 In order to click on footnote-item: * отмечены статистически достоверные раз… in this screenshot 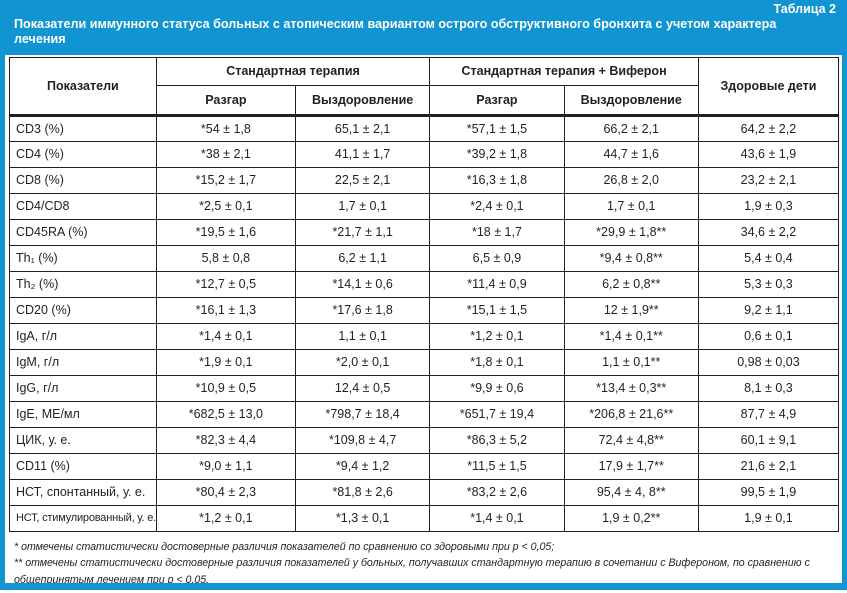, I will do `click(284, 546)`.